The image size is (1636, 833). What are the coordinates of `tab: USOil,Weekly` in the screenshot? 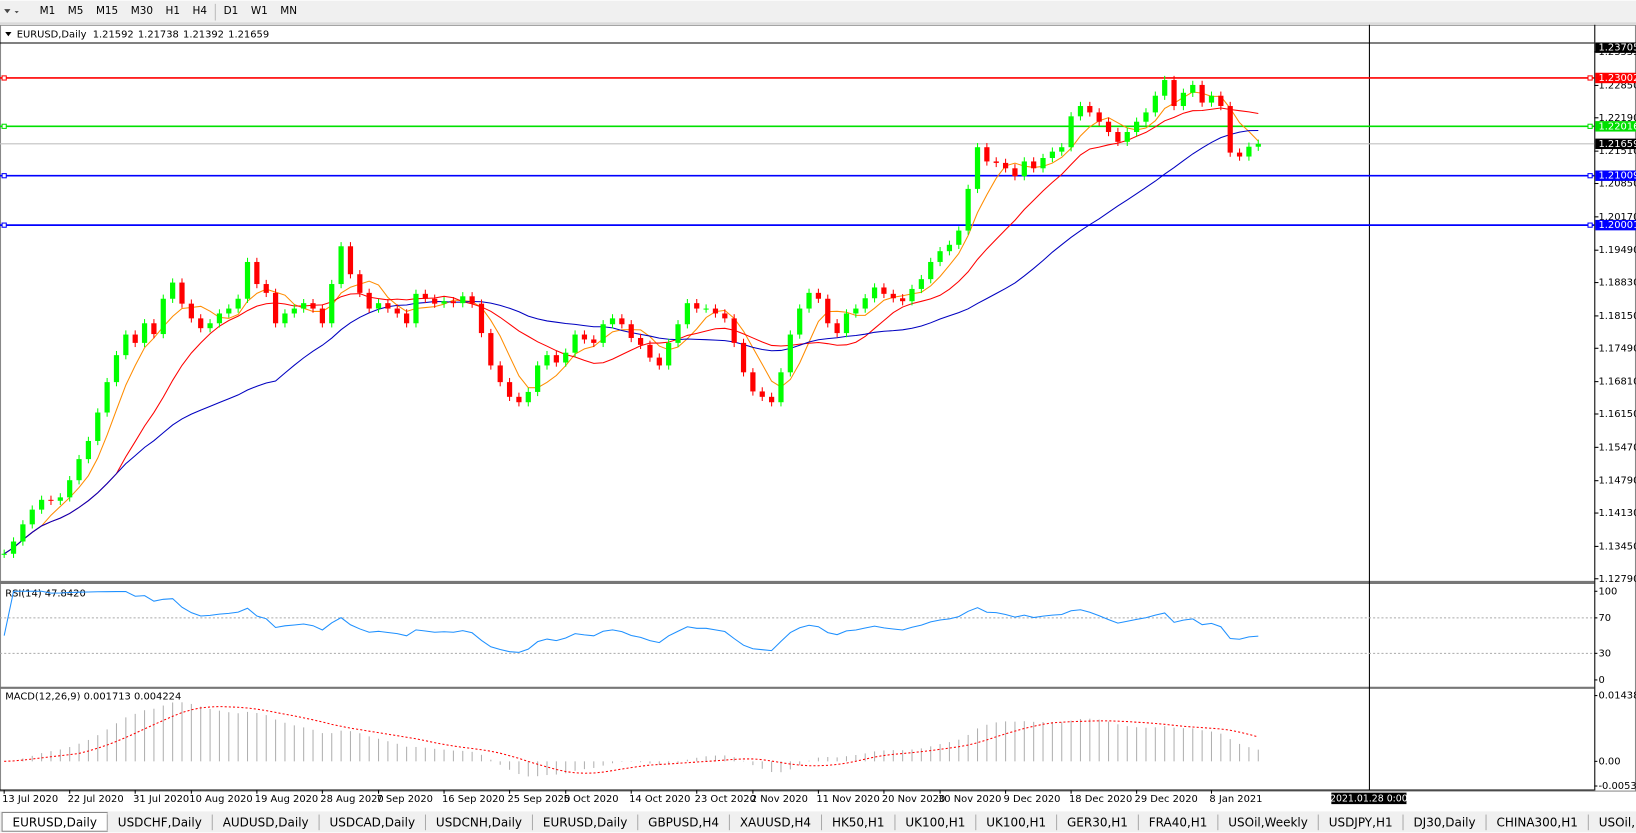 It's located at (1268, 822).